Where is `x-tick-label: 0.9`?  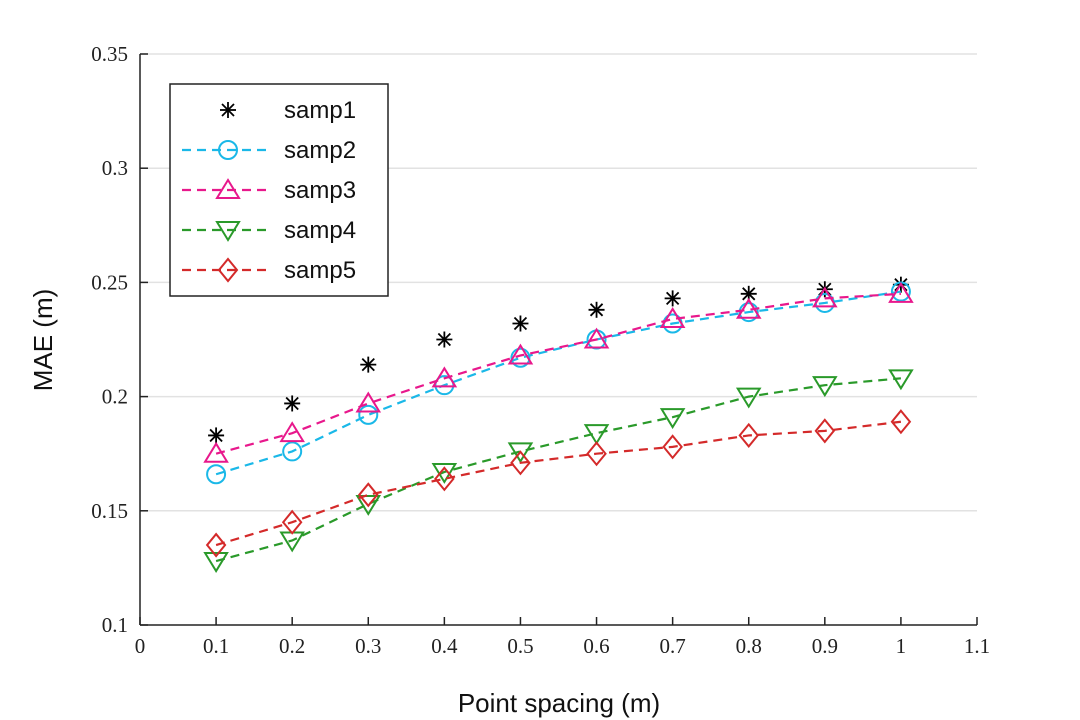 x-tick-label: 0.9 is located at coordinates (825, 646).